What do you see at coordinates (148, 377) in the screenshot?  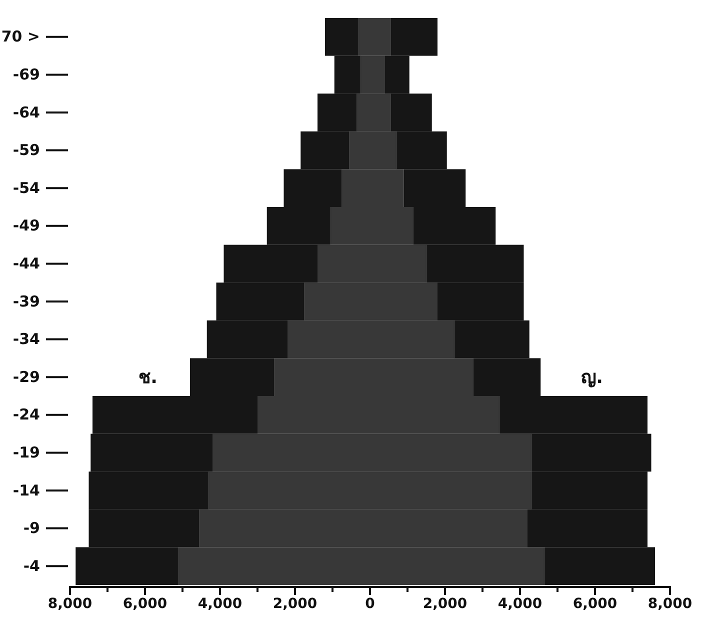 I see `series-label: ช.` at bounding box center [148, 377].